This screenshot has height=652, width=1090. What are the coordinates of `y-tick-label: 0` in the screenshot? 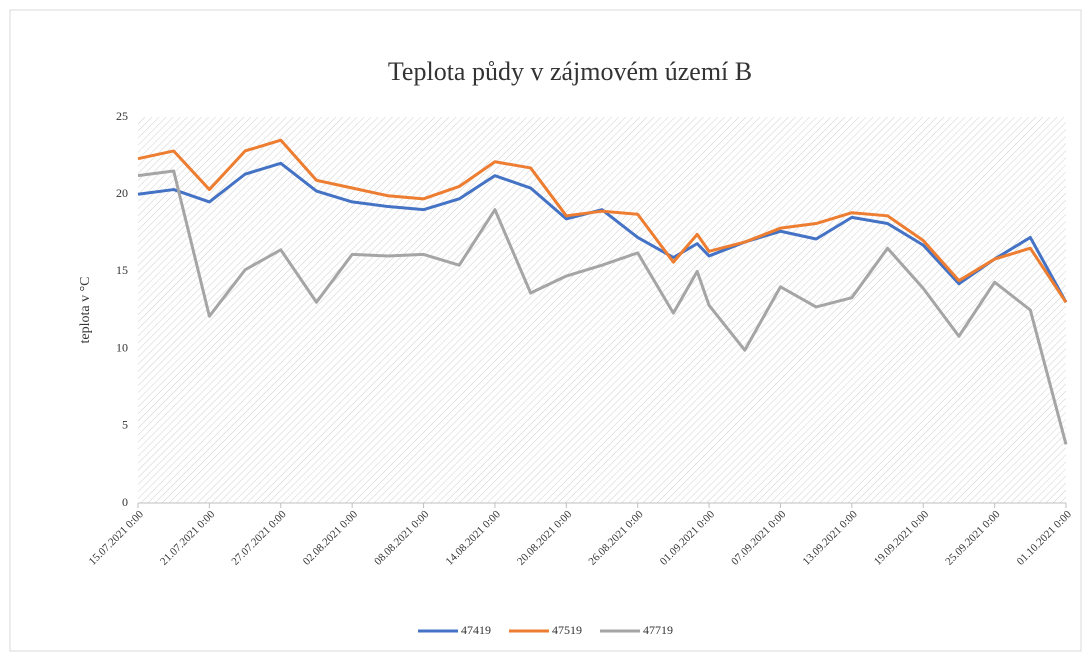 It's located at (125, 502).